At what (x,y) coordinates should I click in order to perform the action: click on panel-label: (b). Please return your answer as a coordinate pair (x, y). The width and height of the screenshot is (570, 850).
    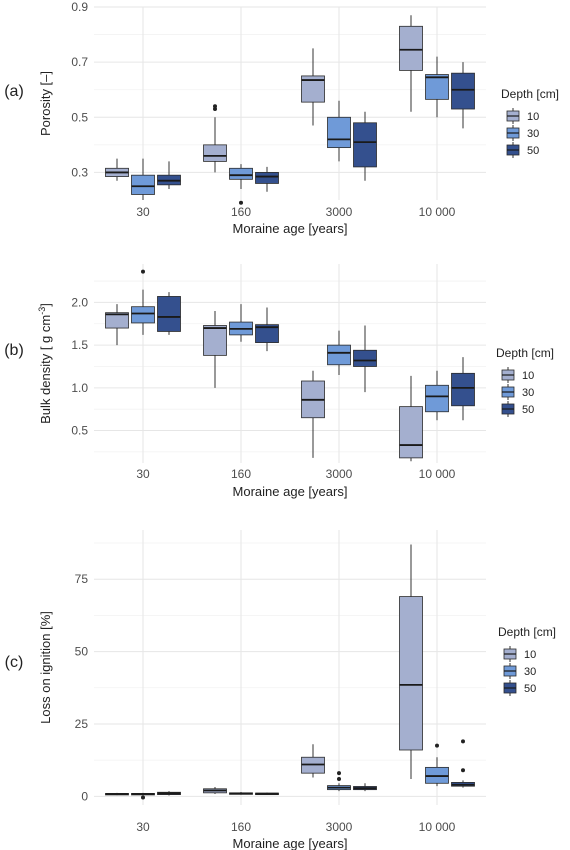
    Looking at the image, I should click on (14, 350).